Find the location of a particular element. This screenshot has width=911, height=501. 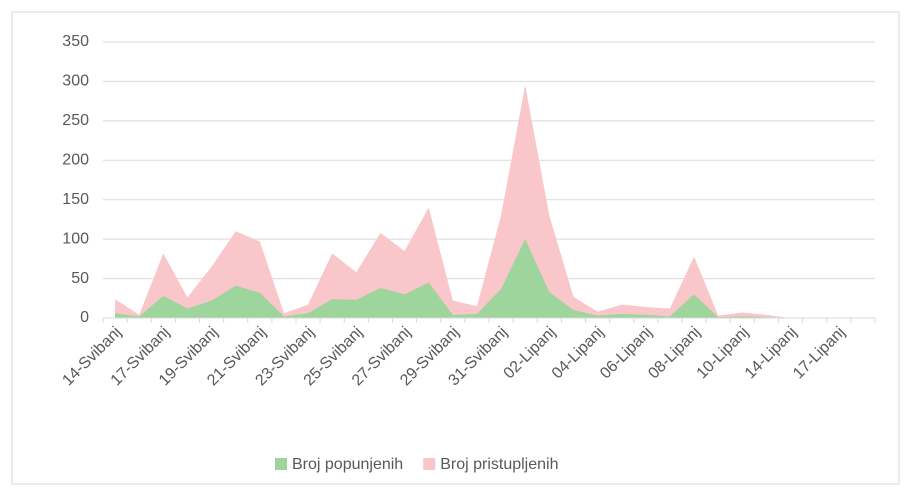

area is located at coordinates (489, 278).